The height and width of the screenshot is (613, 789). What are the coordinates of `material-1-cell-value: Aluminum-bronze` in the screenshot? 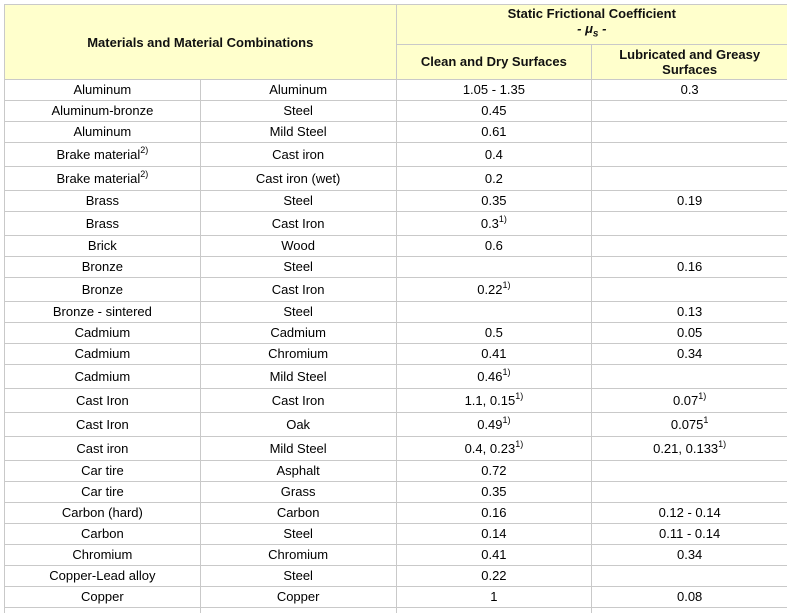 It's located at (102, 110).